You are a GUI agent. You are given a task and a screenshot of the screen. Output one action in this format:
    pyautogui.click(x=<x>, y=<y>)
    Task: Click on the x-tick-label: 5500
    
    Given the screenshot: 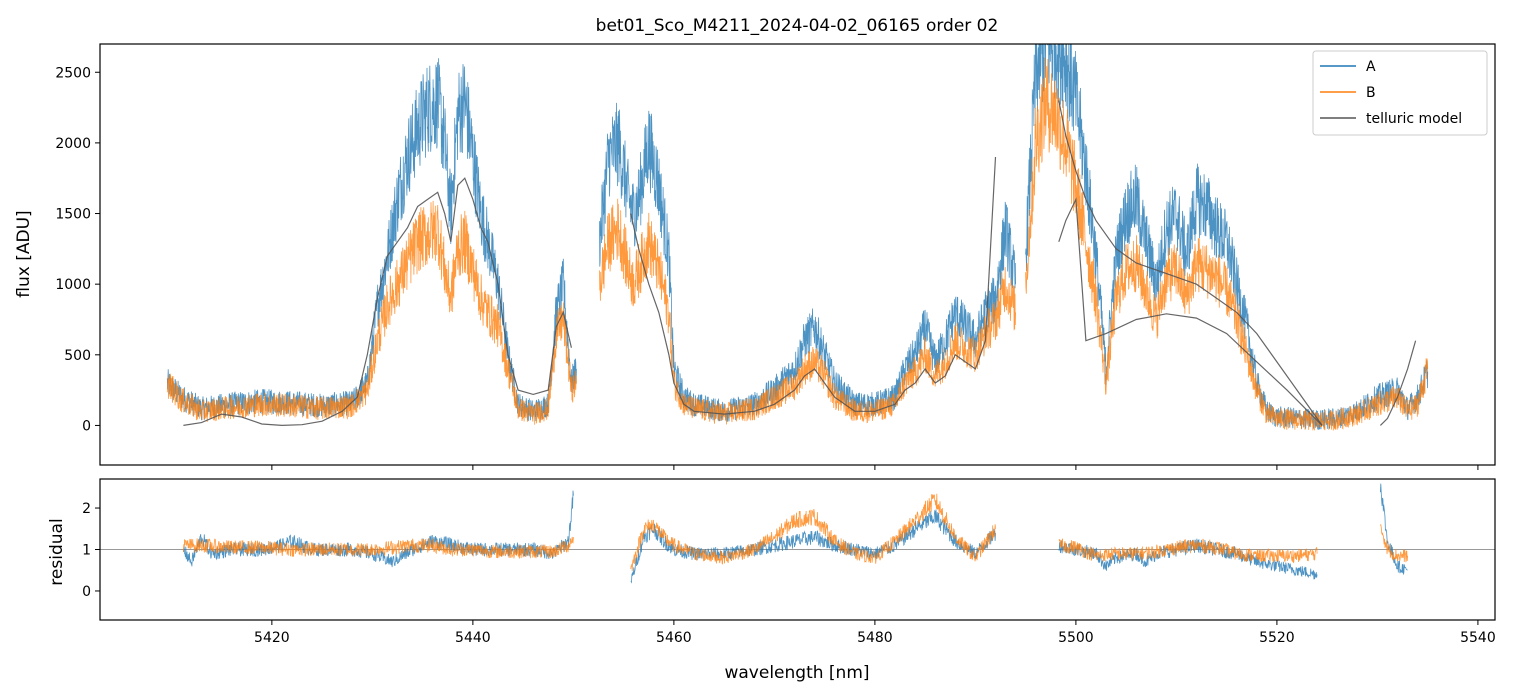 What is the action you would take?
    pyautogui.click(x=1076, y=638)
    